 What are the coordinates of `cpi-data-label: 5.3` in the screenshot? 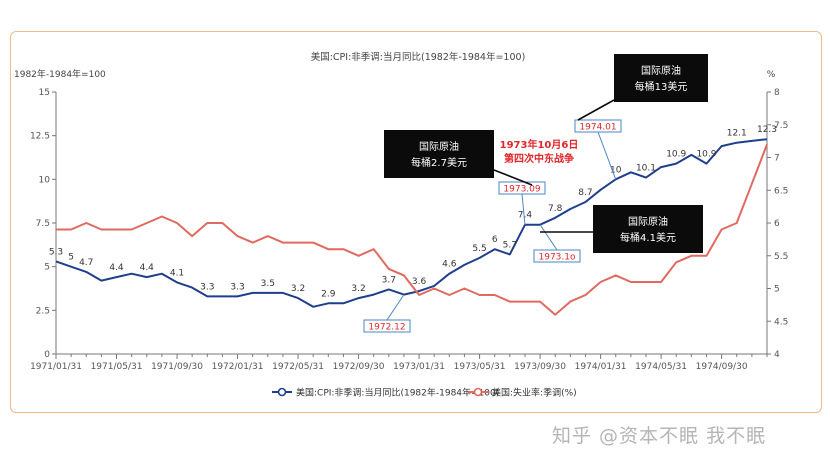 It's located at (56, 252).